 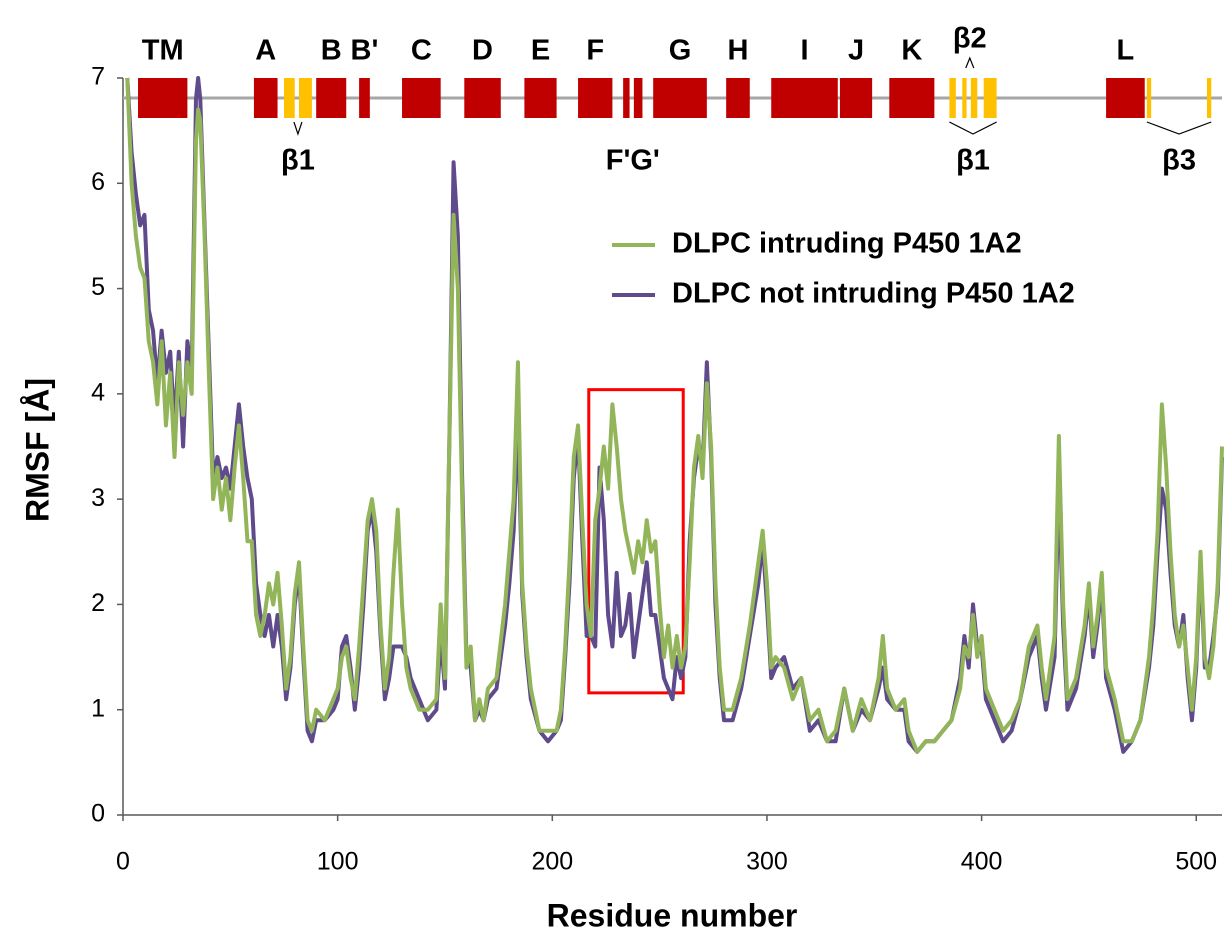 I want to click on helix-label: E, so click(x=540, y=51).